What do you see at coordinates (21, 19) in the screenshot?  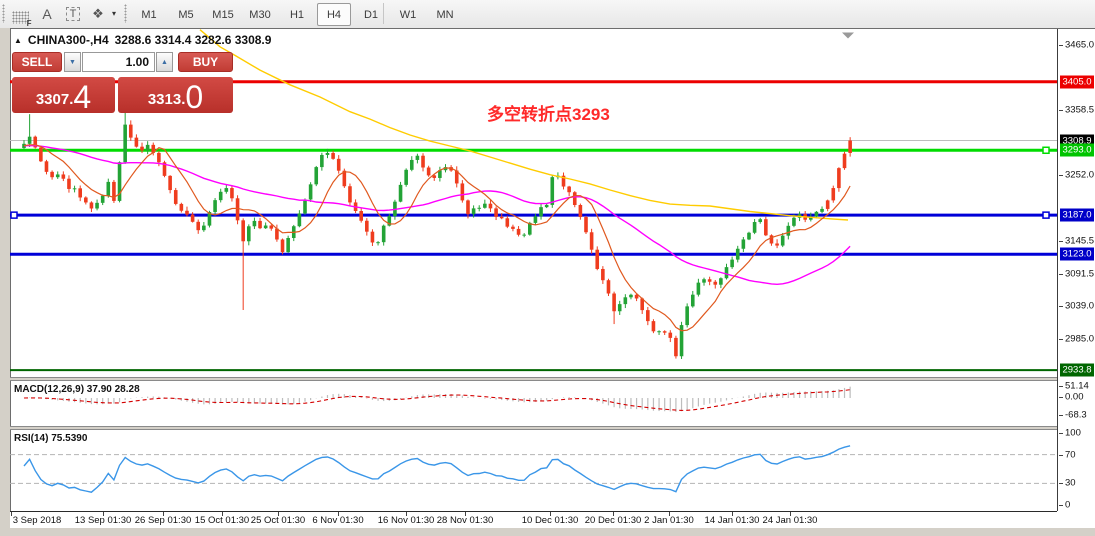 I see `grid-dots-icon: F` at bounding box center [21, 19].